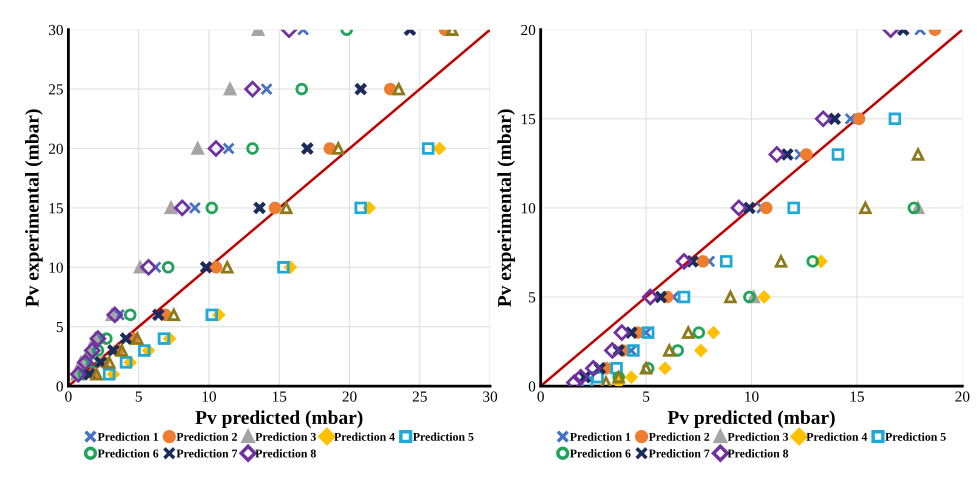 This screenshot has width=977, height=495. I want to click on y-tick-label: 30, so click(55, 30).